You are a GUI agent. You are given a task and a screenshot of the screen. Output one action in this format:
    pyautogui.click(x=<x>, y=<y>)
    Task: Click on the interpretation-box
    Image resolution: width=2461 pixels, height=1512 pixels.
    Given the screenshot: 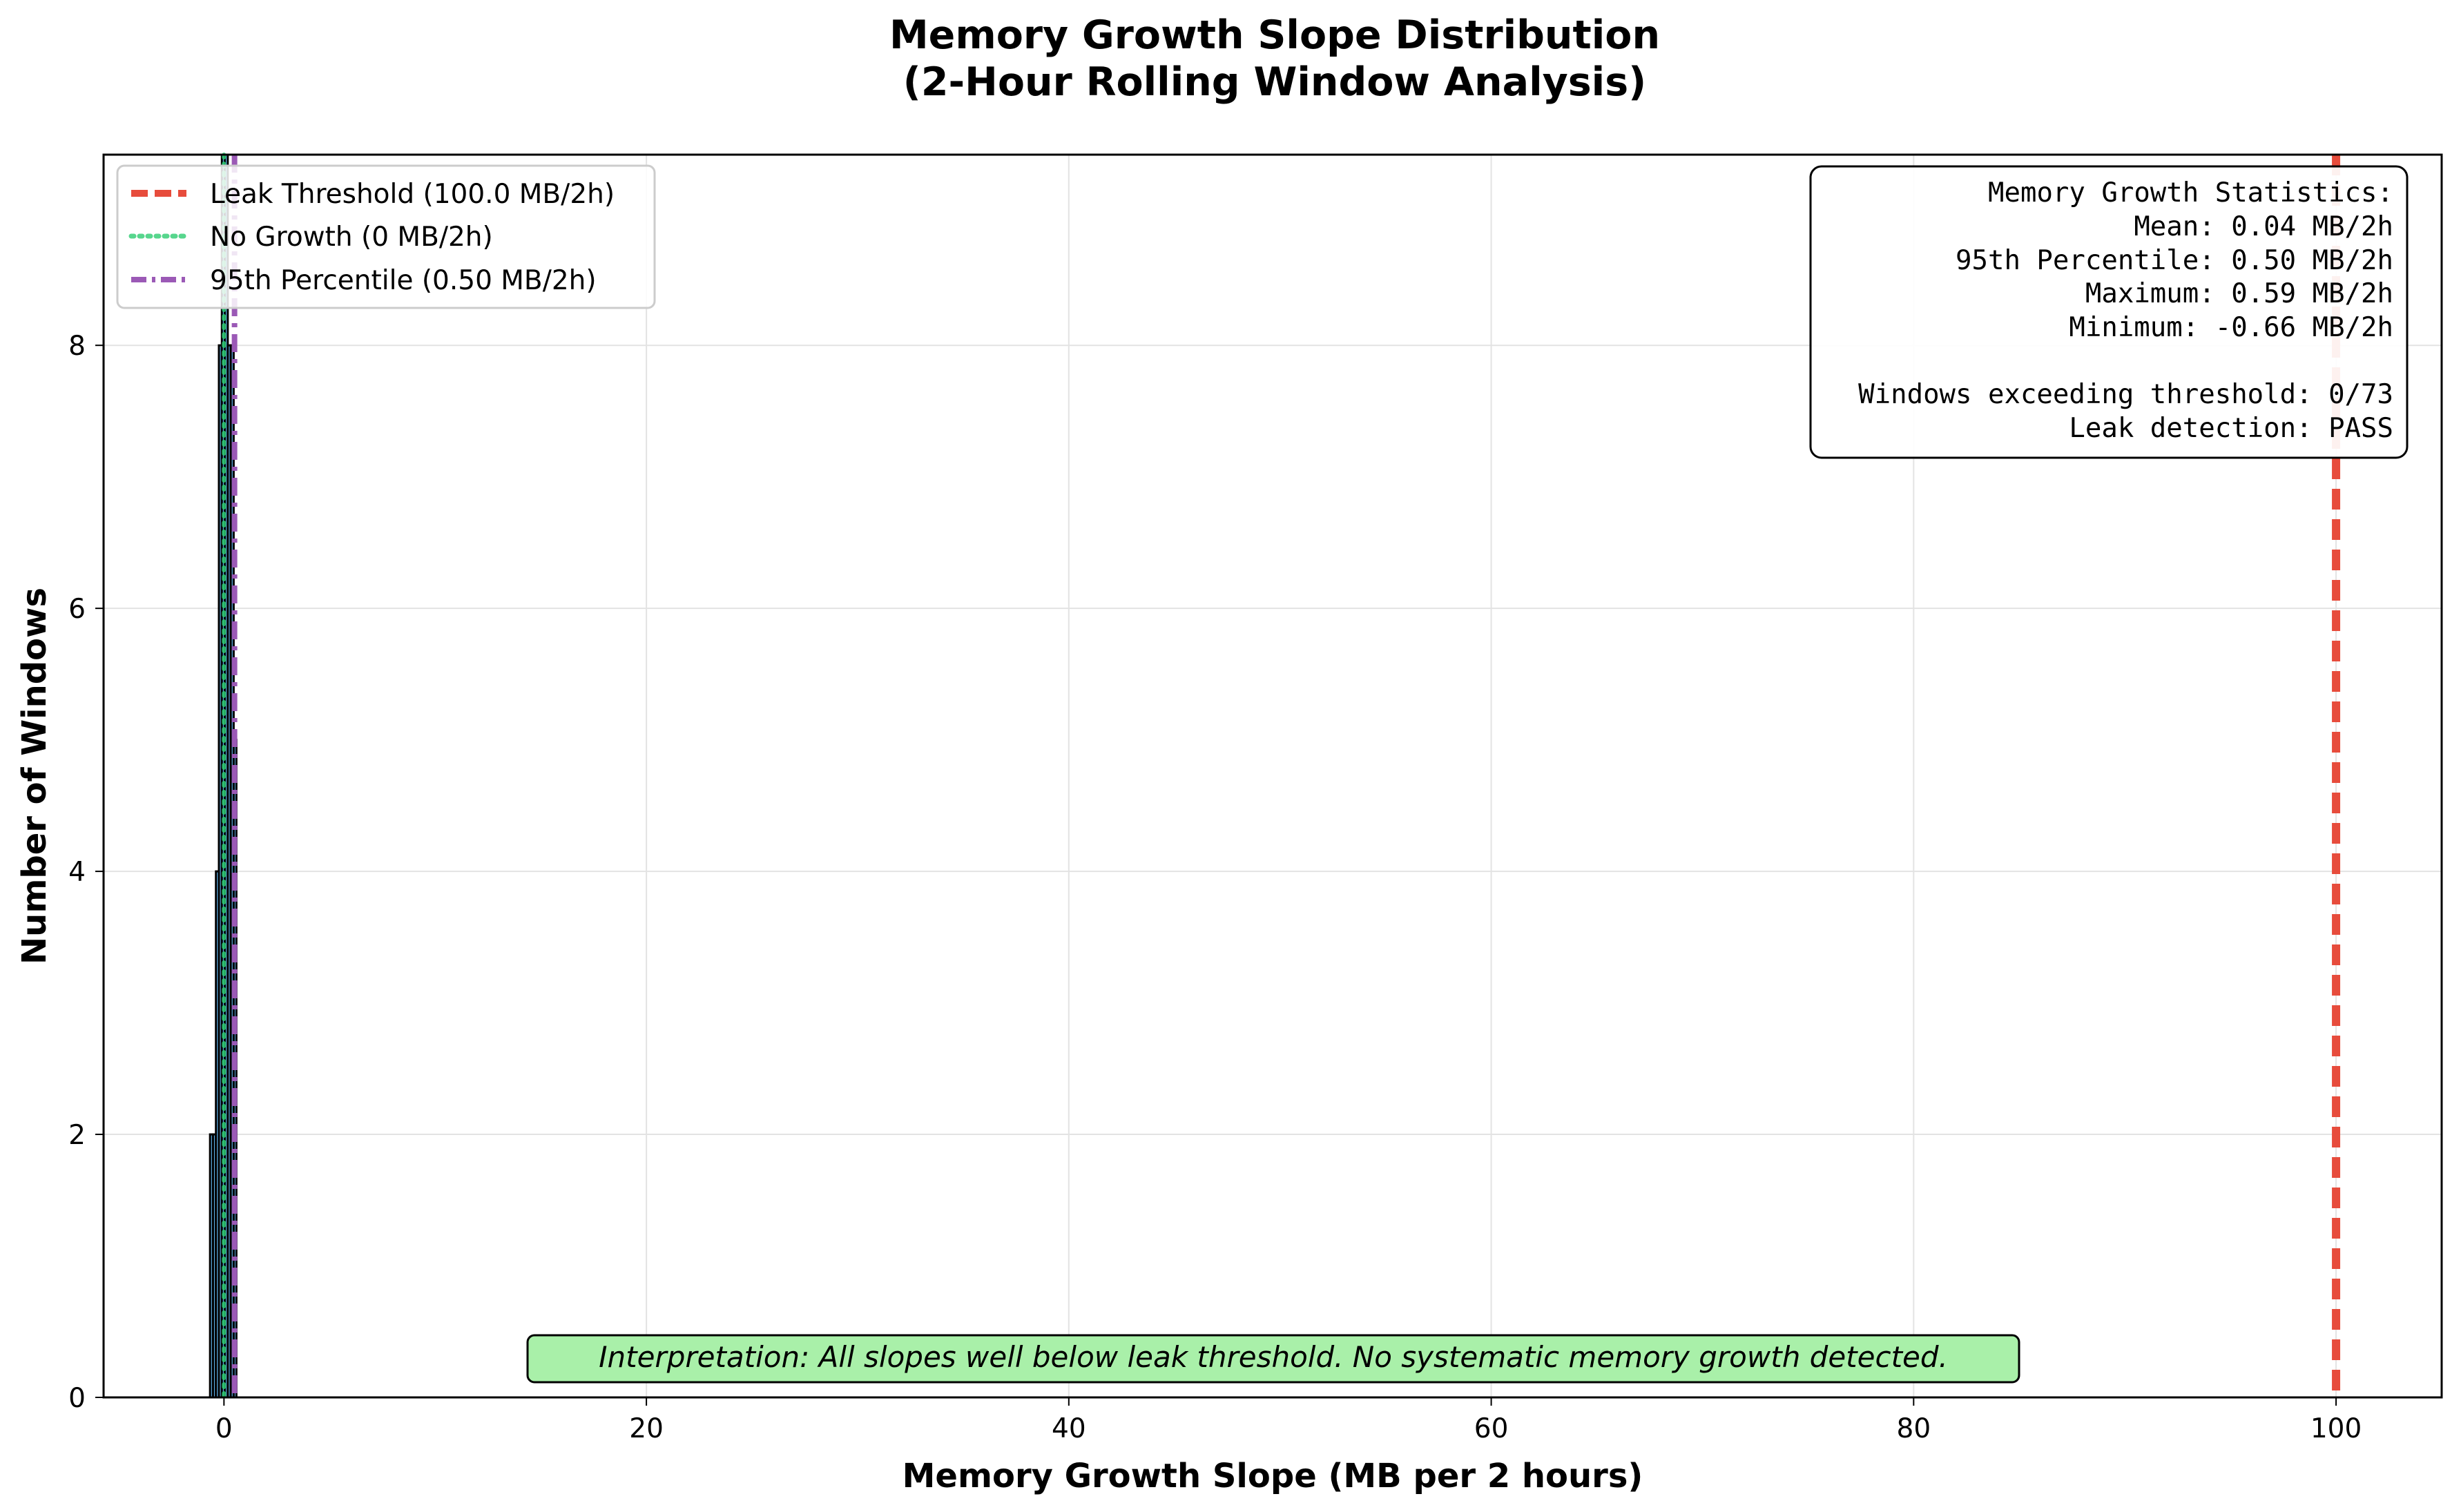 What is the action you would take?
    pyautogui.click(x=1273, y=1359)
    